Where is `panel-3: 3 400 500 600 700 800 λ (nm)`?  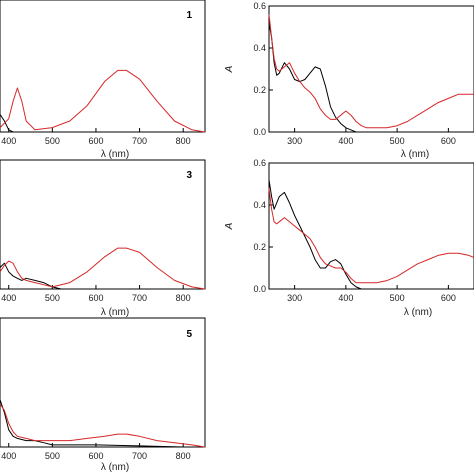
panel-3: 3 400 500 600 700 800 λ (nm) is located at coordinates (103, 238).